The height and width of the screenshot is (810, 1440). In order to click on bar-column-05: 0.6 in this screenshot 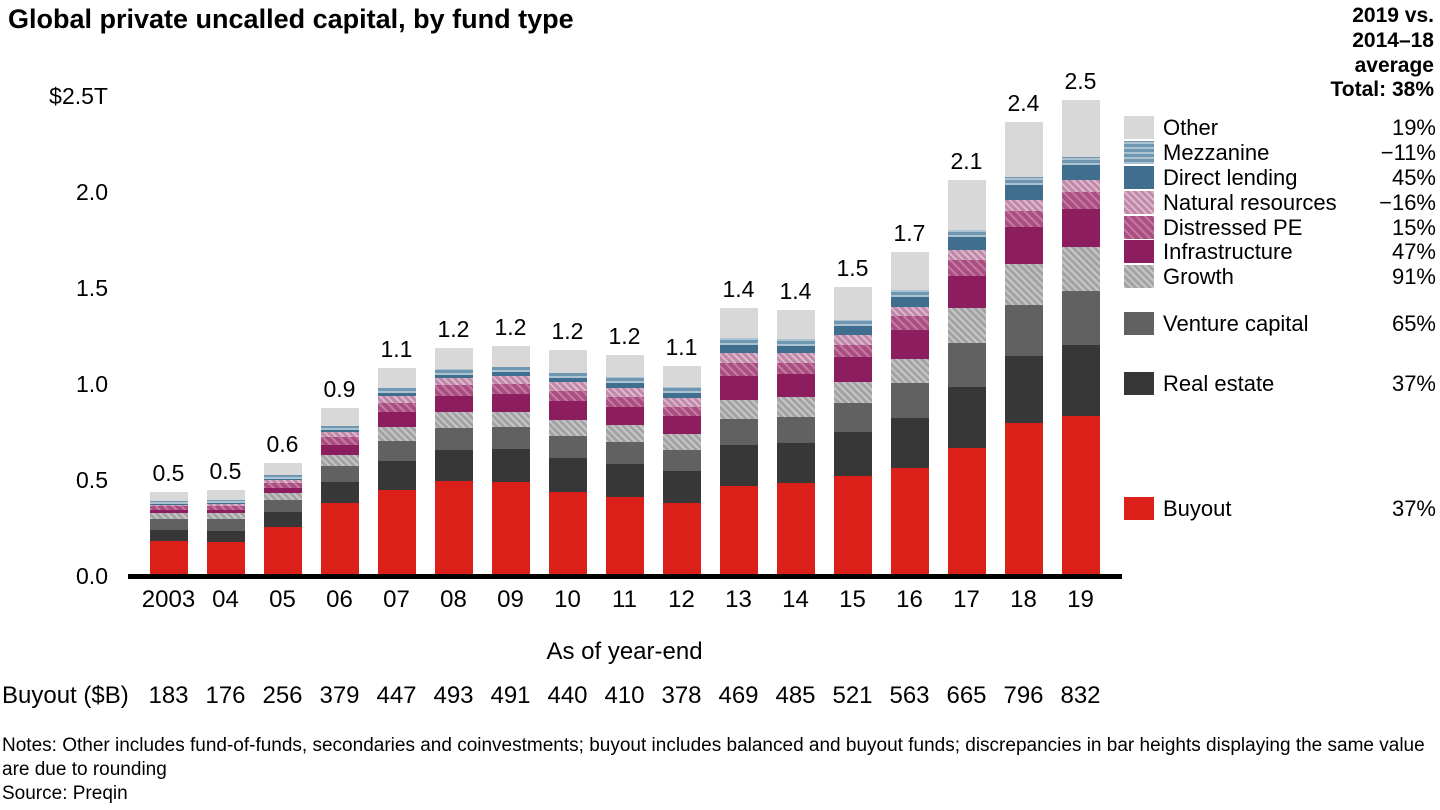, I will do `click(282, 503)`.